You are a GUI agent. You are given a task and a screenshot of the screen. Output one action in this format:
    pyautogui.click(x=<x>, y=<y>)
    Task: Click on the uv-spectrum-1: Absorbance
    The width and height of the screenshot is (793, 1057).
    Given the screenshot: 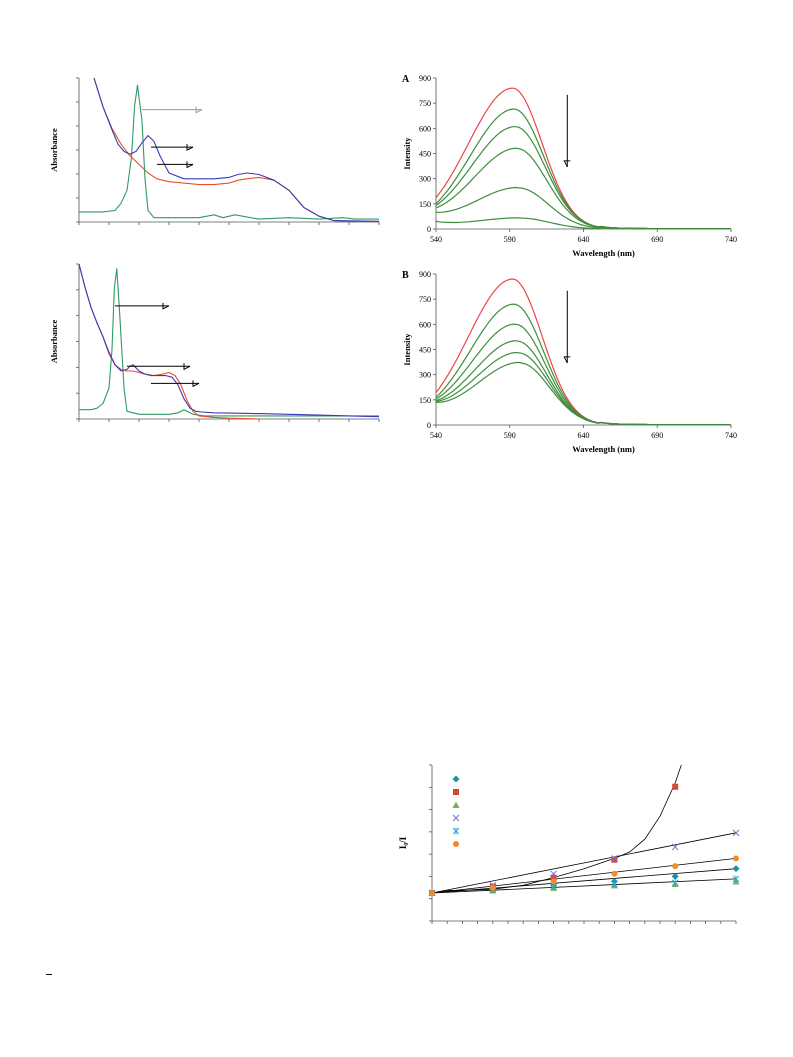 What is the action you would take?
    pyautogui.click(x=212, y=152)
    